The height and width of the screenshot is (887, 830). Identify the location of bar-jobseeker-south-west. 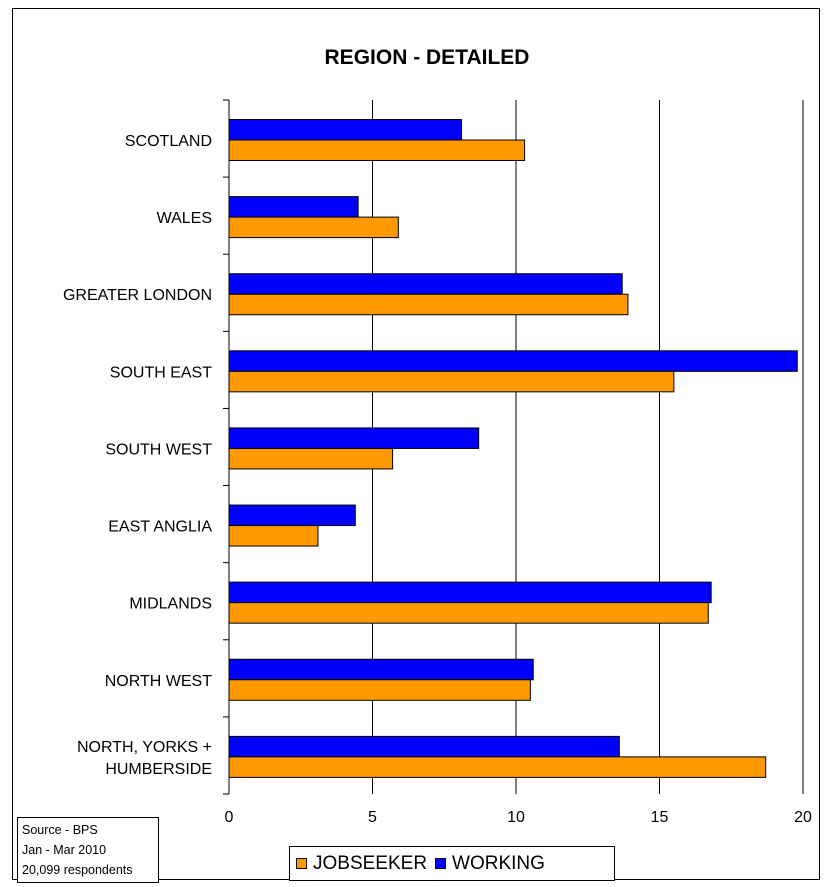
(311, 458).